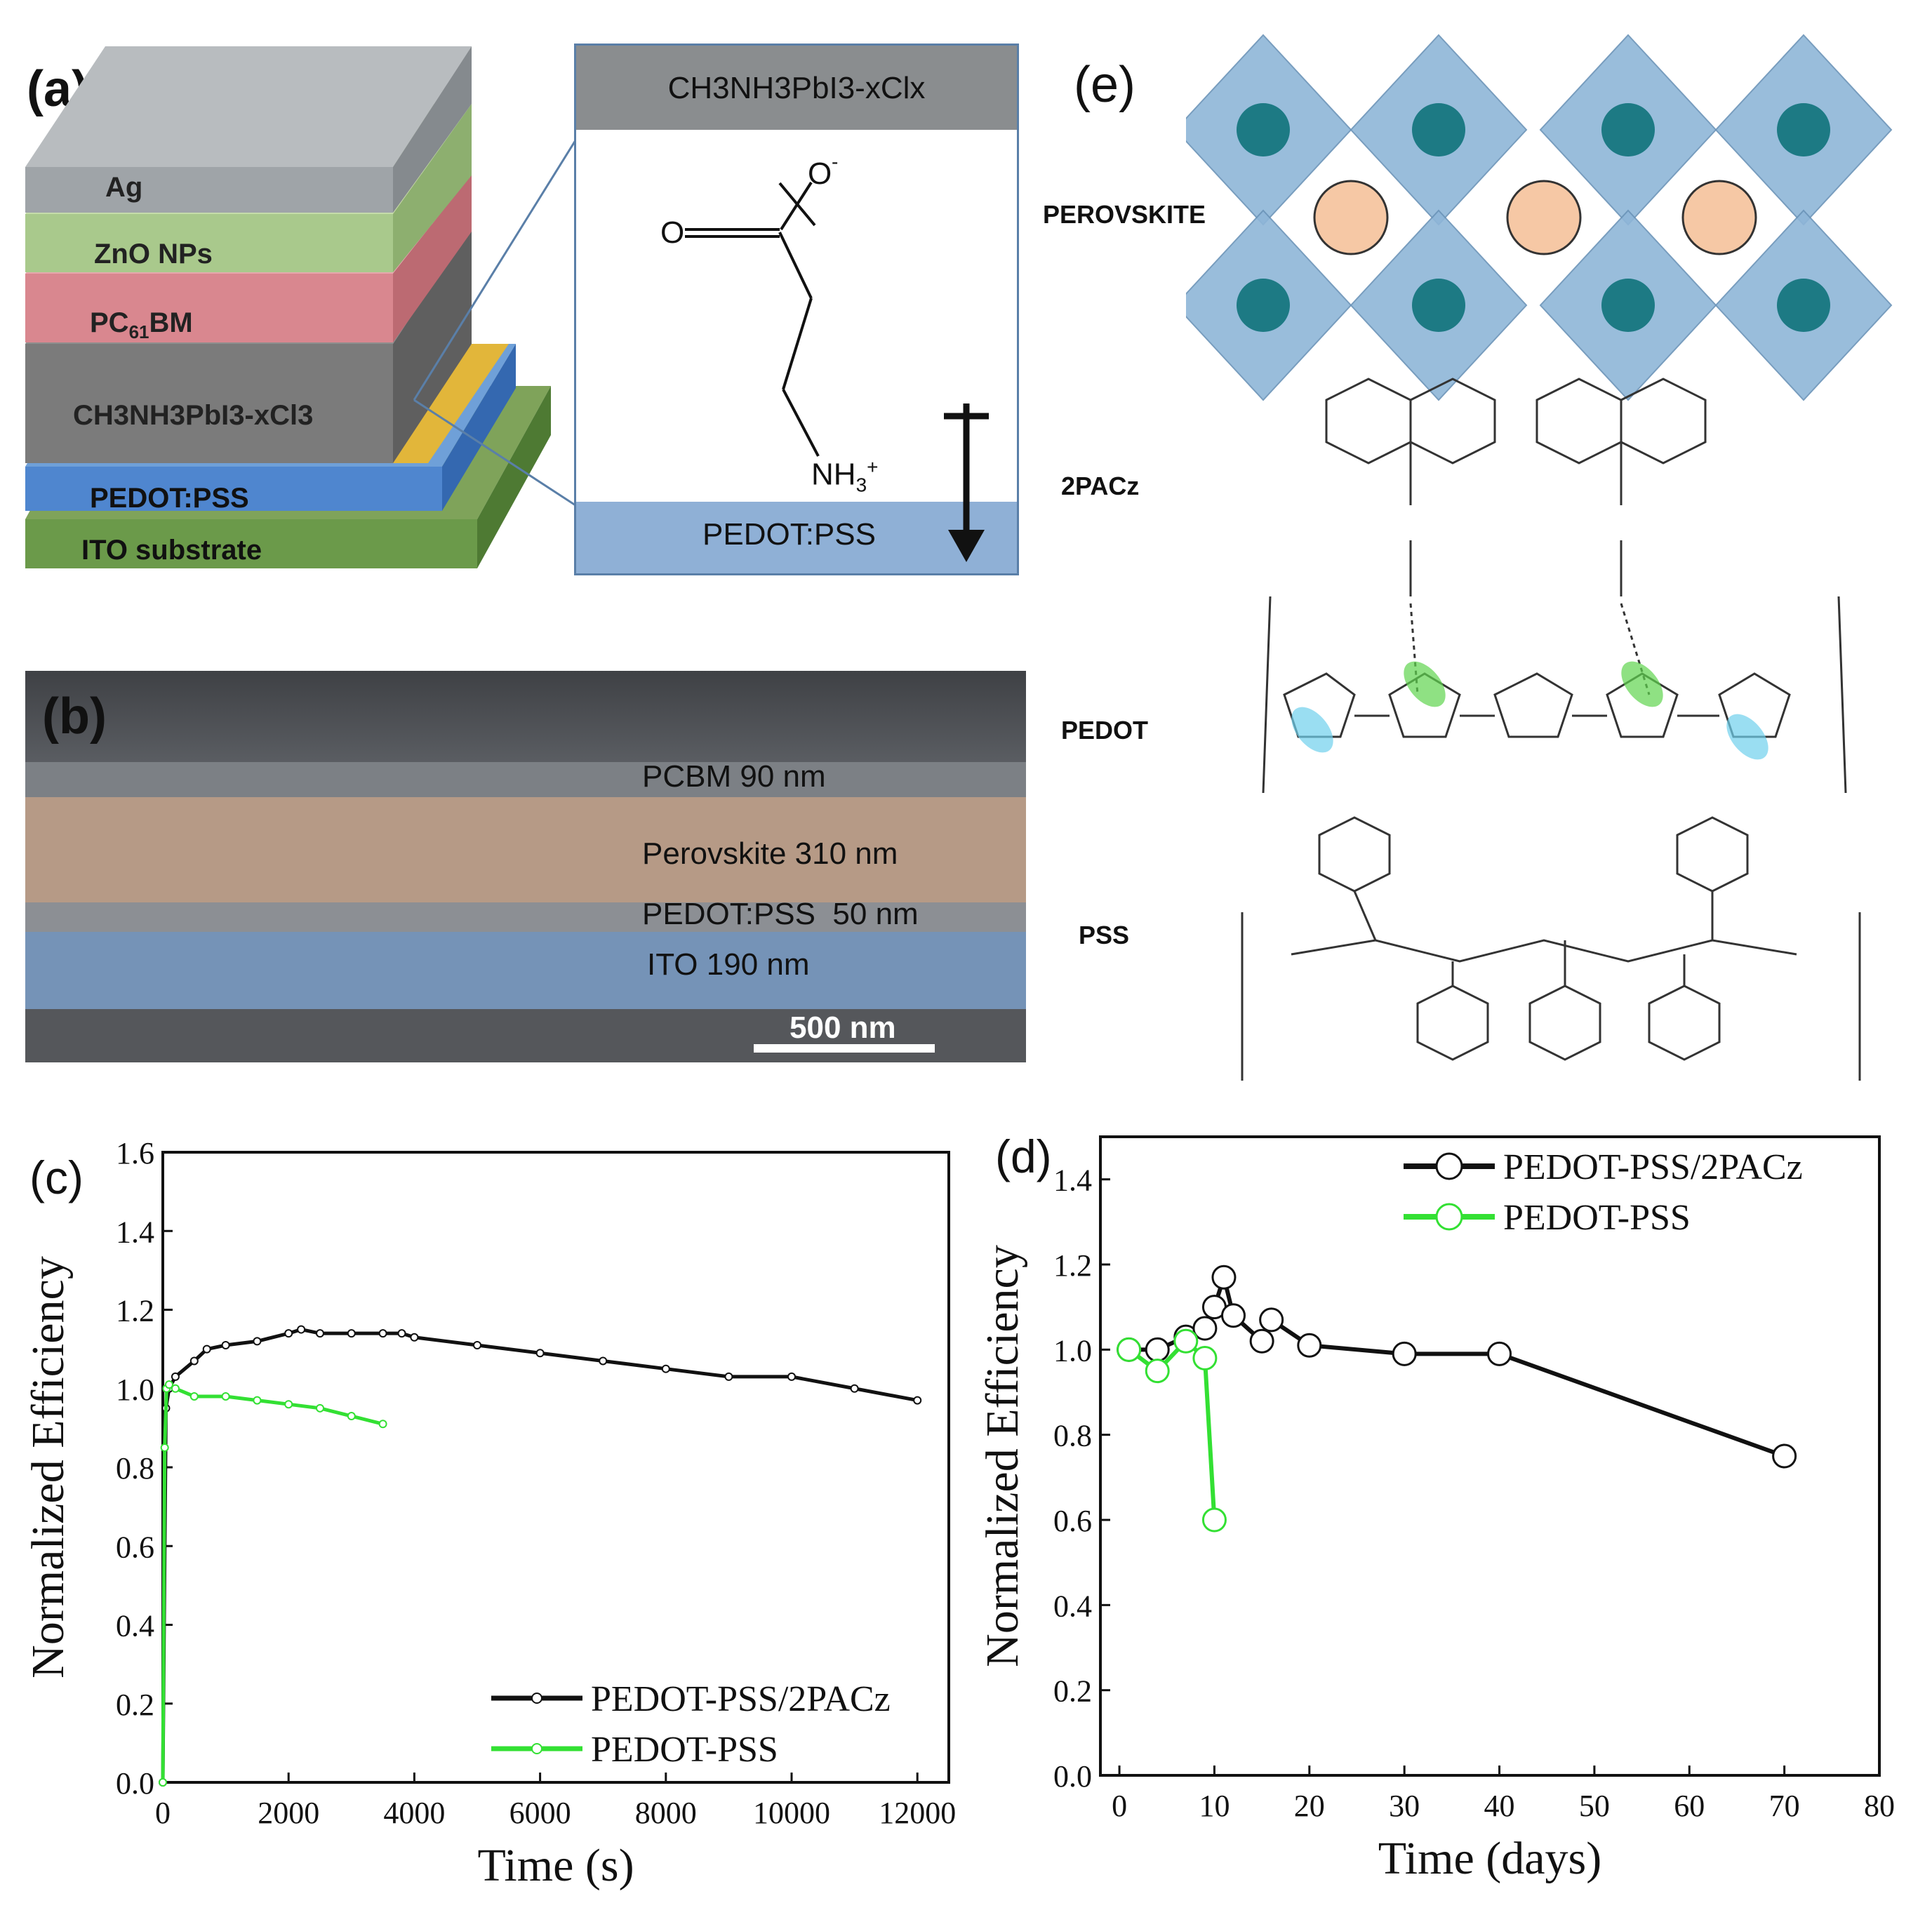  Describe the element at coordinates (171, 323) in the screenshot. I see `pcbm-tail: BM` at that location.